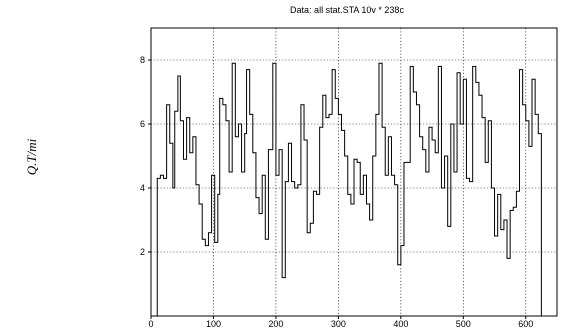 Image resolution: width=572 pixels, height=328 pixels. What do you see at coordinates (400, 323) in the screenshot?
I see `x-tick-label: 400` at bounding box center [400, 323].